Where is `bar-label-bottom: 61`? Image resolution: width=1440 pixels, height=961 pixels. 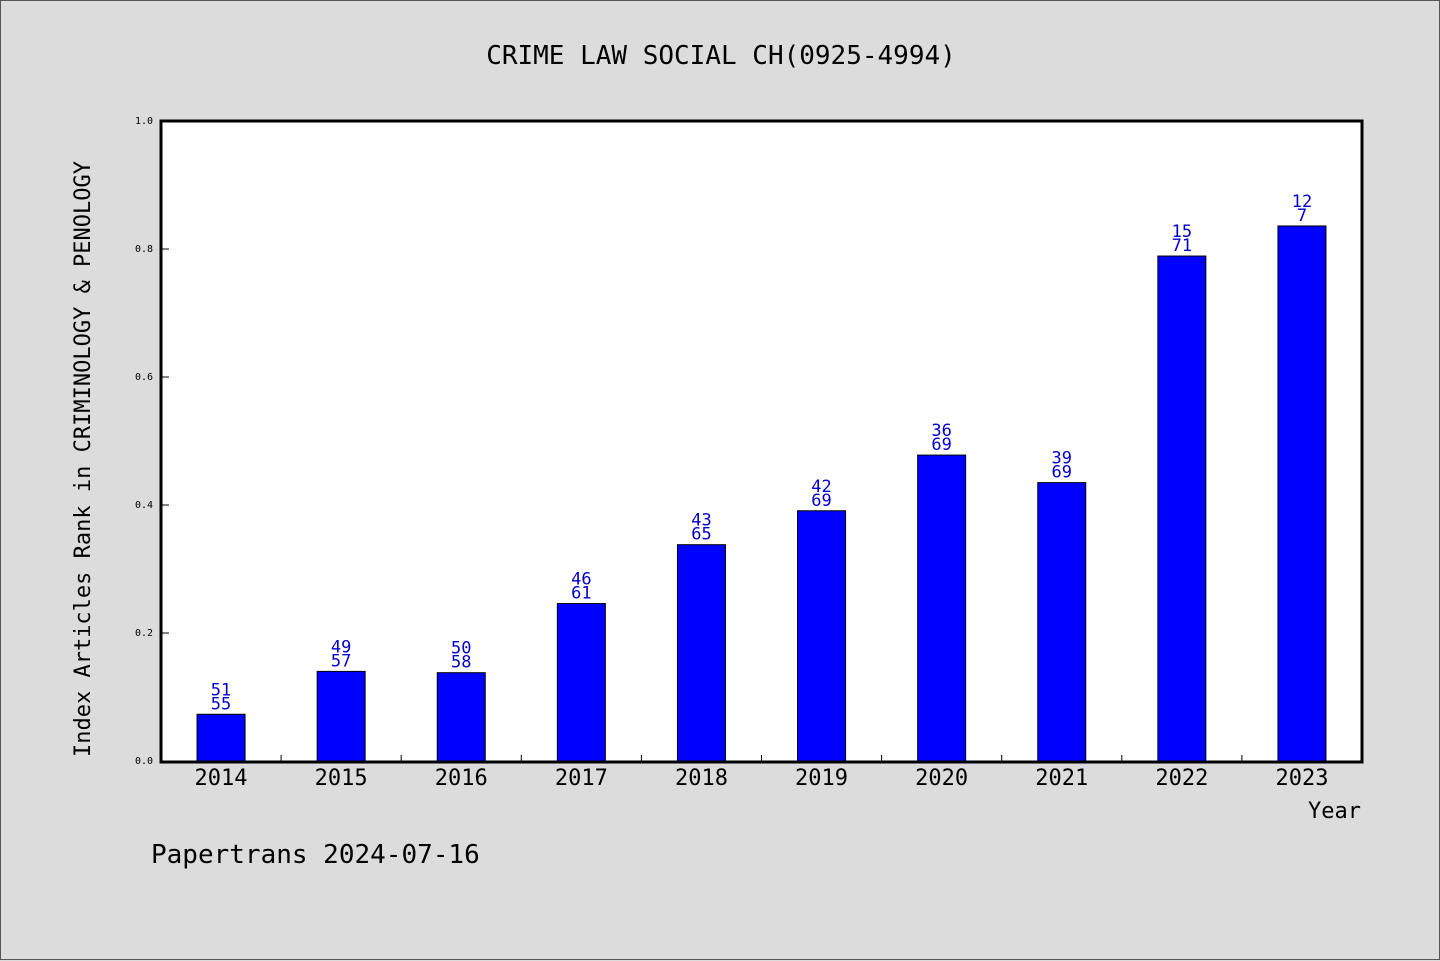 bar-label-bottom: 61 is located at coordinates (581, 594).